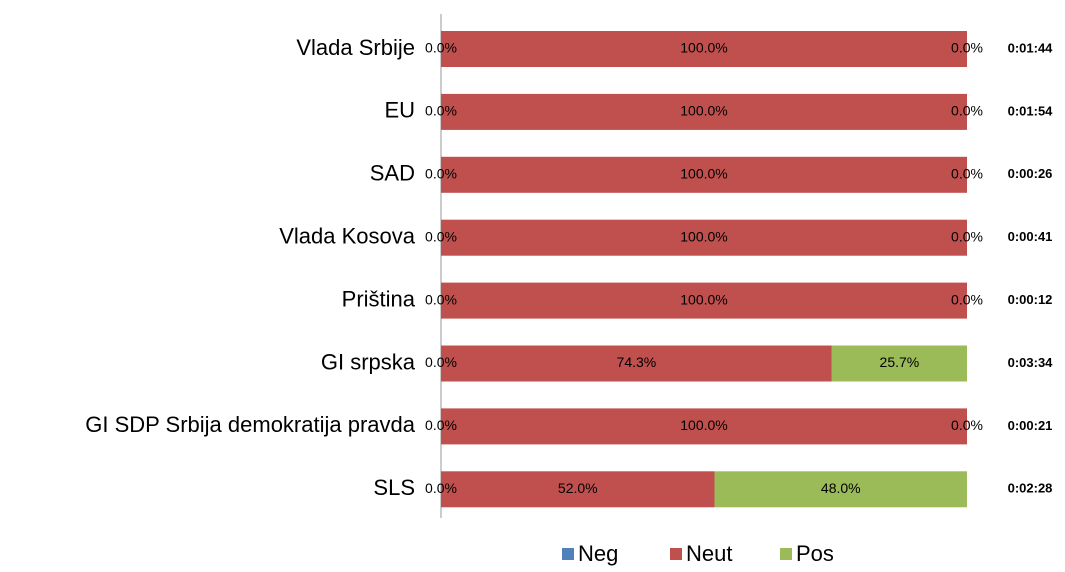 The image size is (1065, 572). Describe the element at coordinates (1031, 362) in the screenshot. I see `duration-label: 0:03:34` at that location.